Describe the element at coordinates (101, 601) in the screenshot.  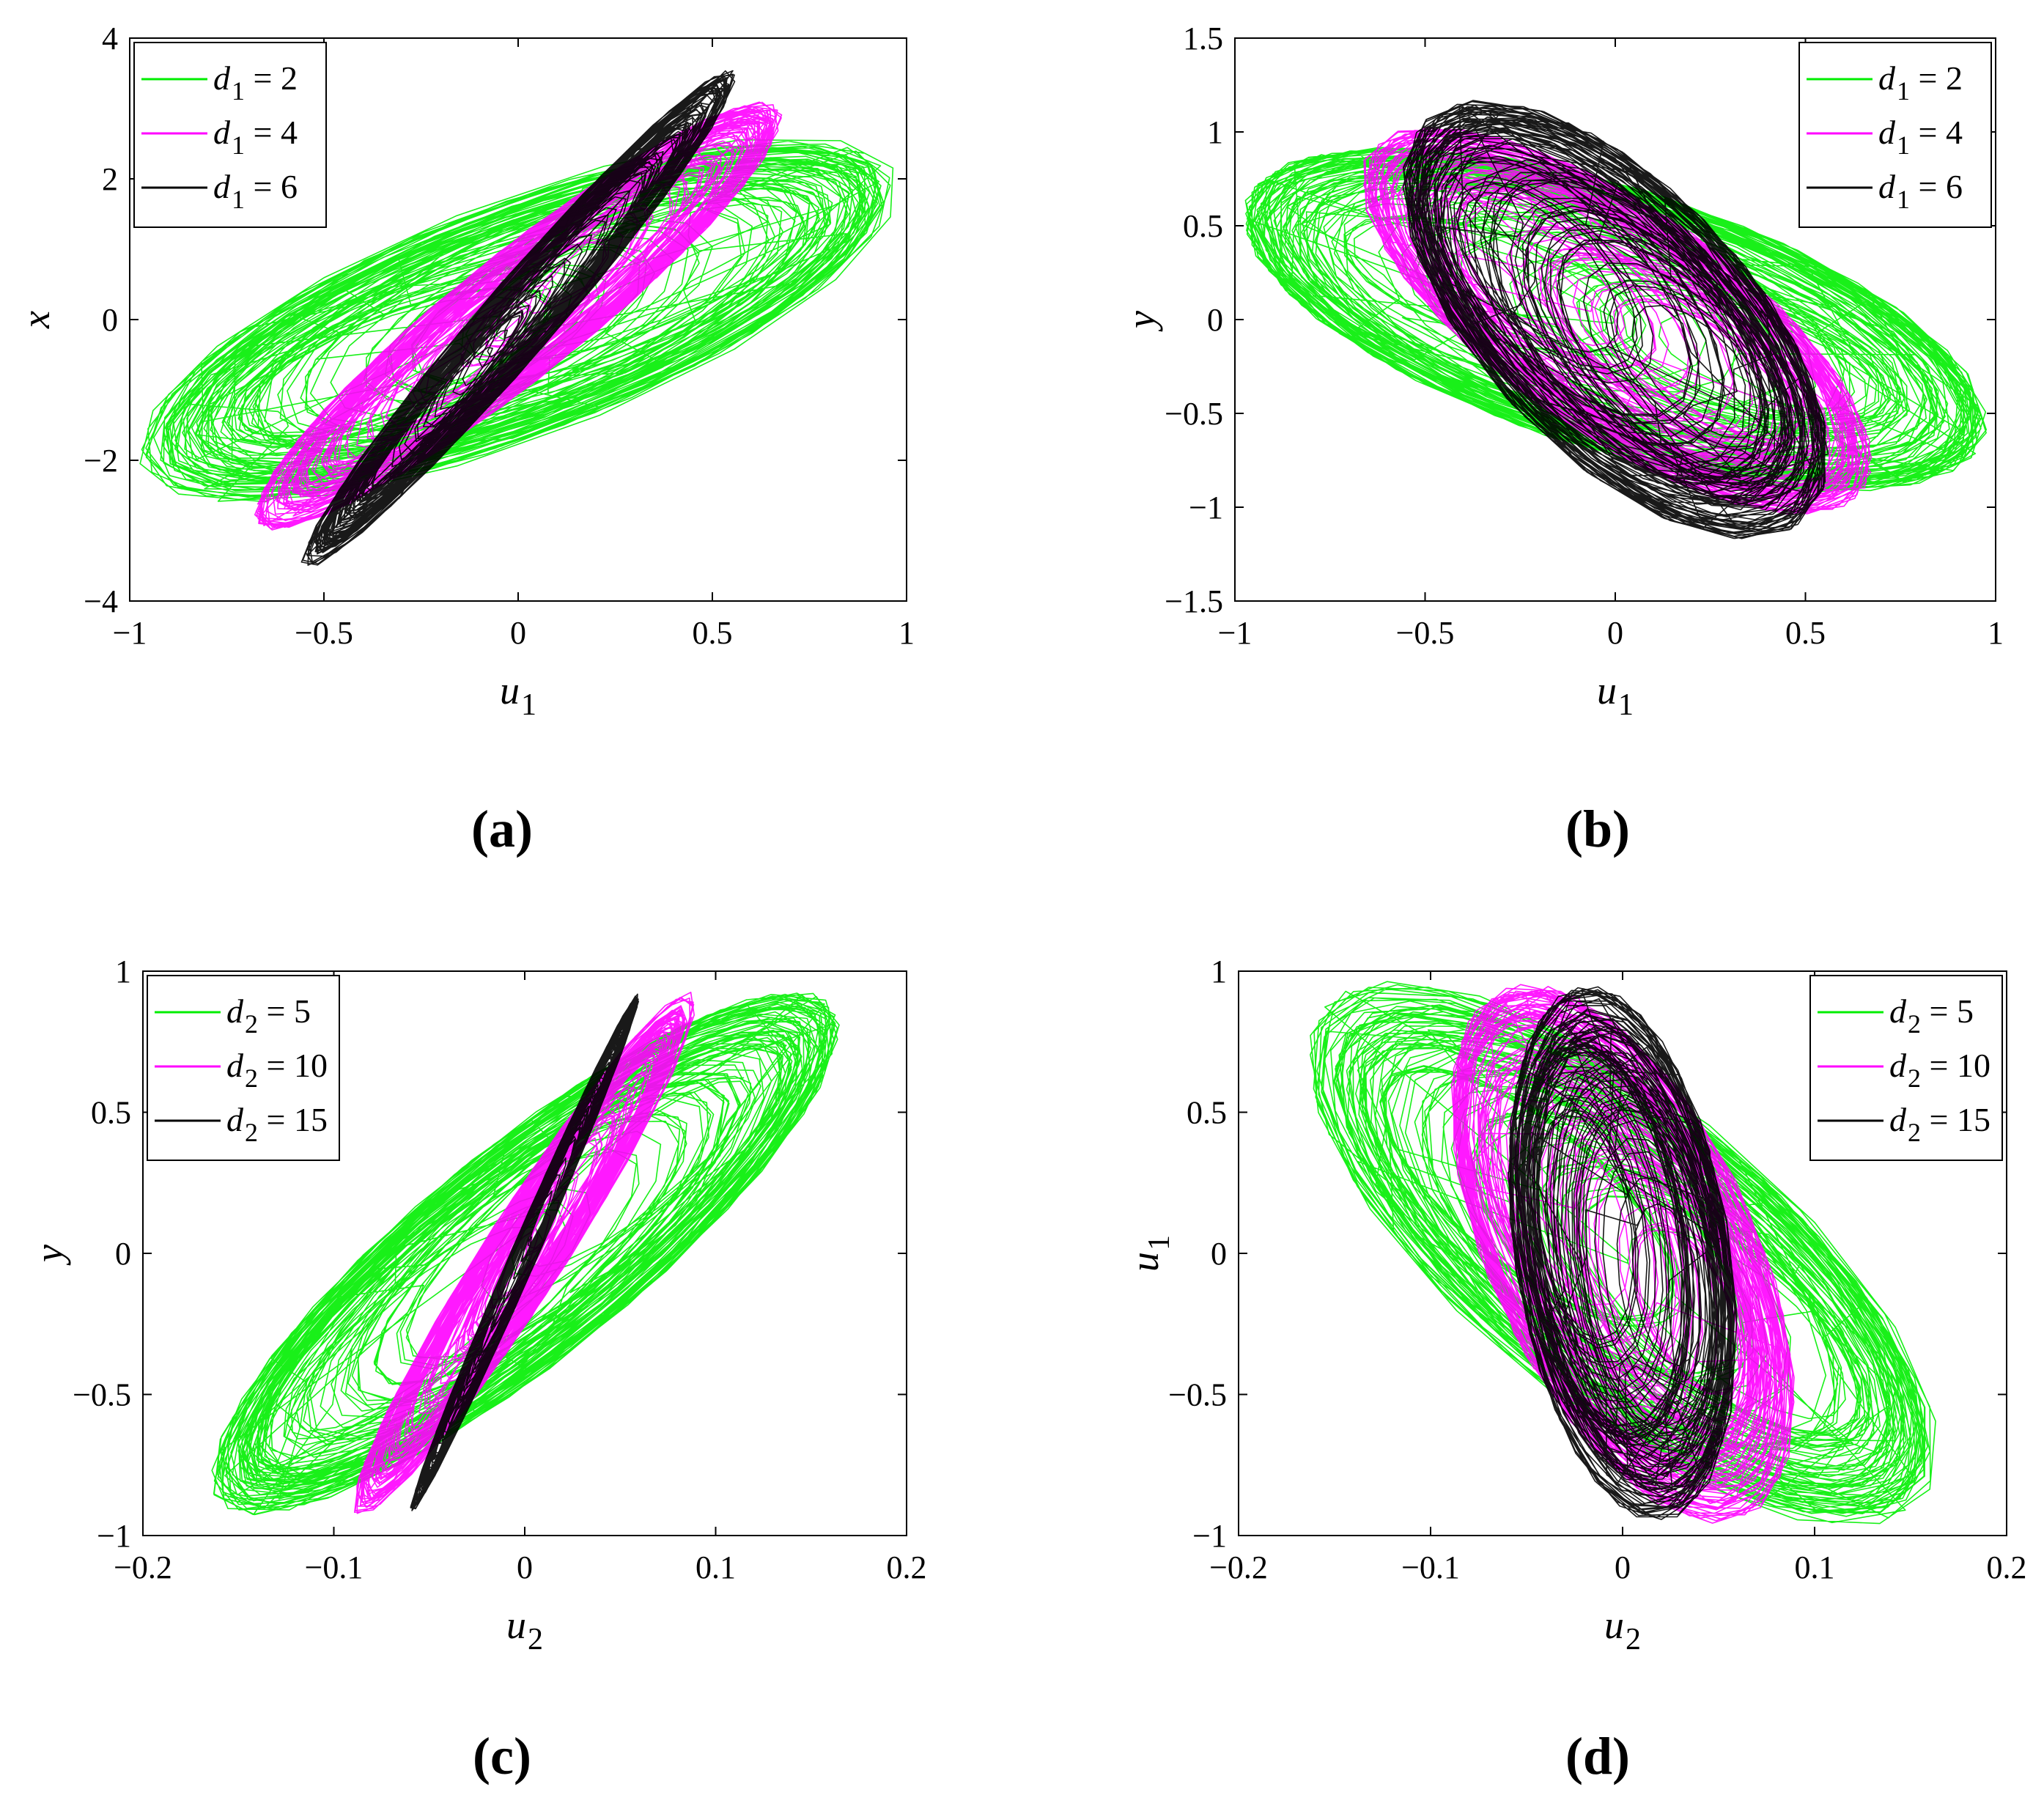
I see `y-tick-label: −4` at that location.